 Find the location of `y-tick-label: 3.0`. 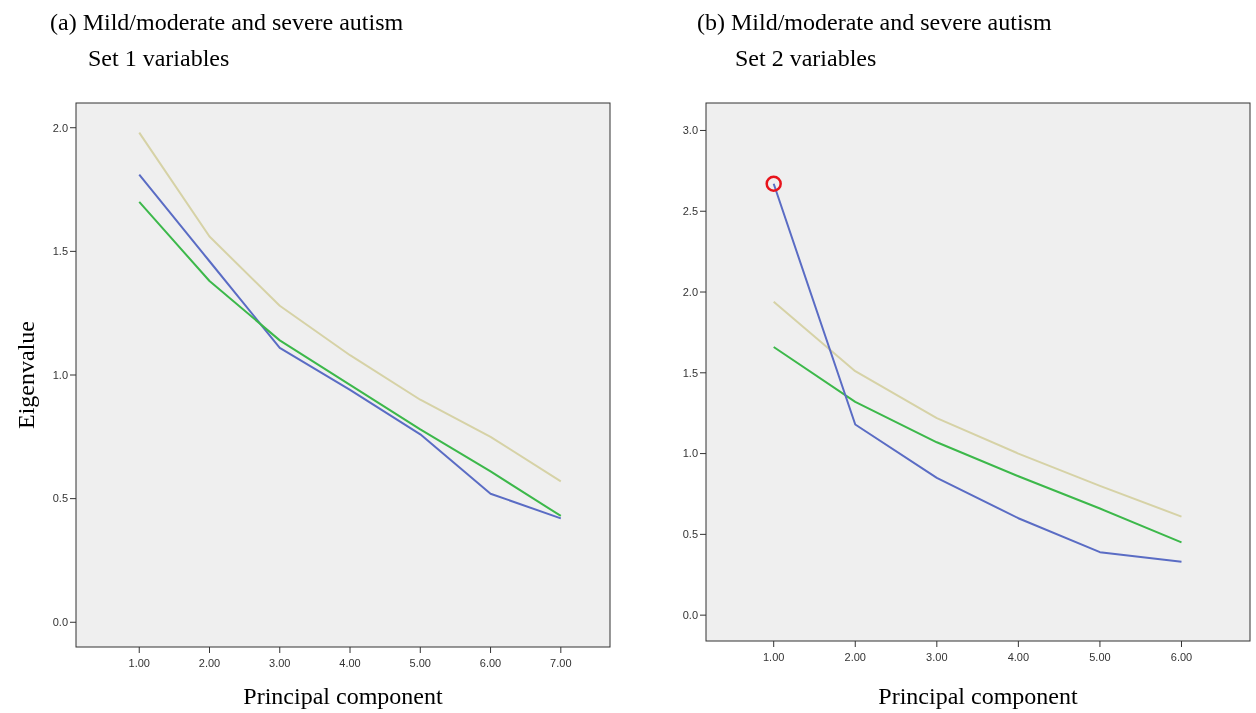

y-tick-label: 3.0 is located at coordinates (690, 130).